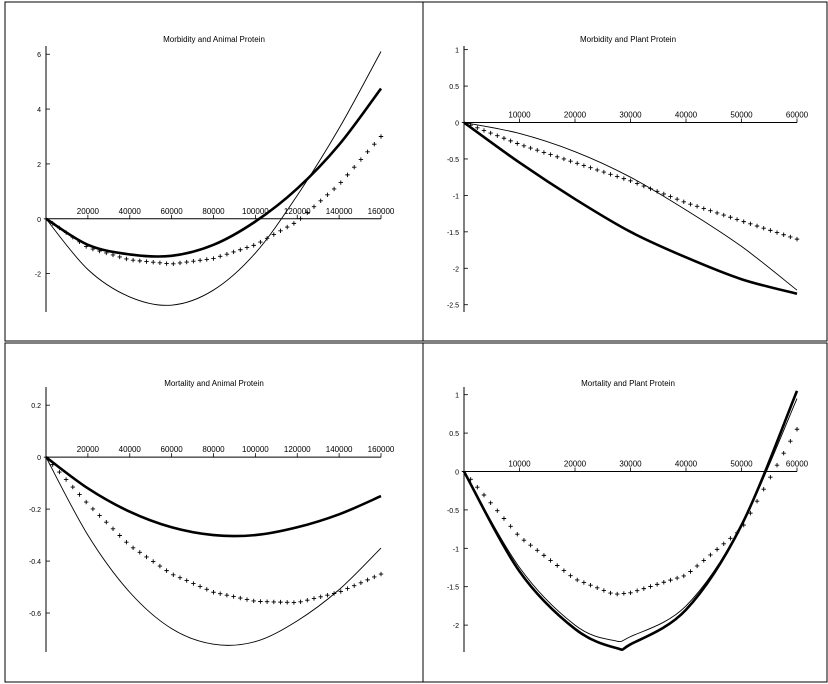 This screenshot has height=684, width=828. I want to click on x-tick-label: 30000, so click(630, 115).